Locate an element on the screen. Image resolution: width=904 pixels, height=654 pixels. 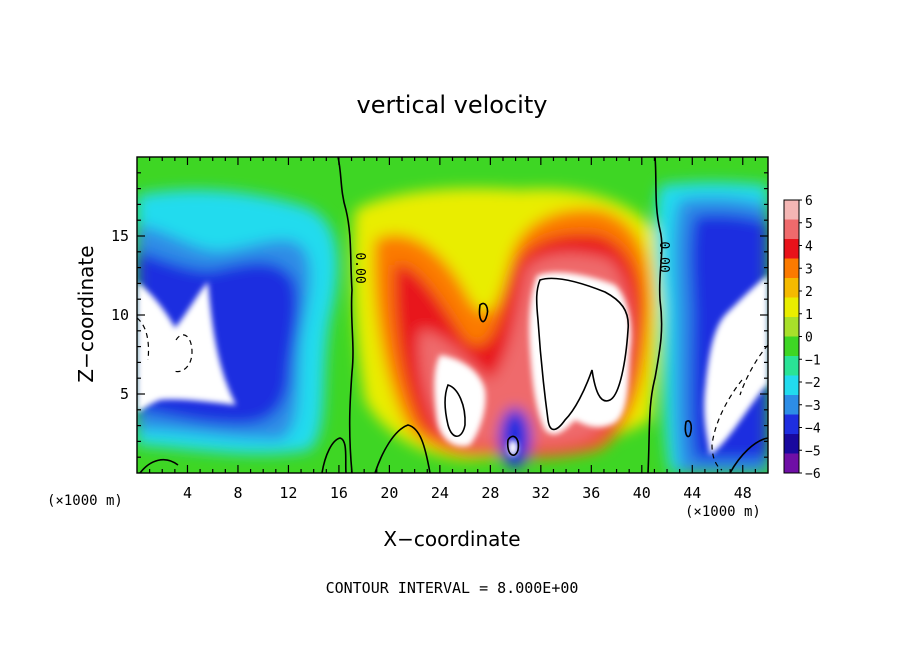
white-cell-30km is located at coordinates (513, 448).